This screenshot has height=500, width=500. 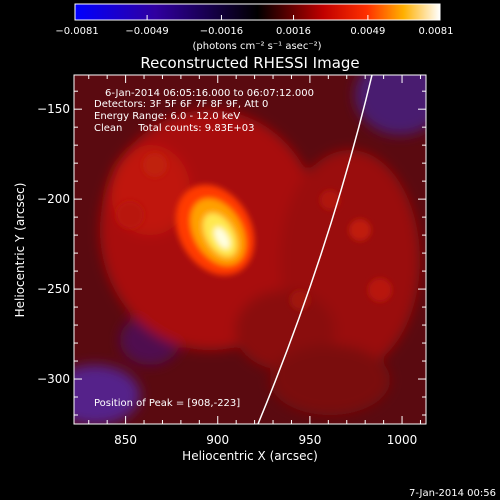 I want to click on colorbar-tick-label: −0.0049, so click(x=146, y=31).